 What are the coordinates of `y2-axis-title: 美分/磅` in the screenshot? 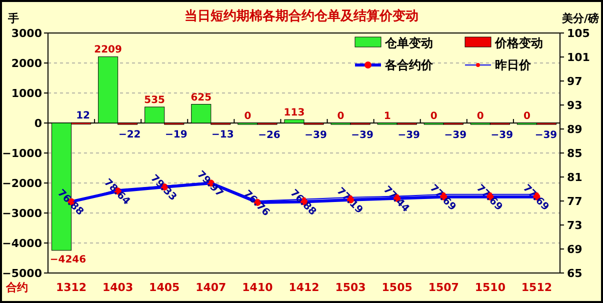 It's located at (579, 18).